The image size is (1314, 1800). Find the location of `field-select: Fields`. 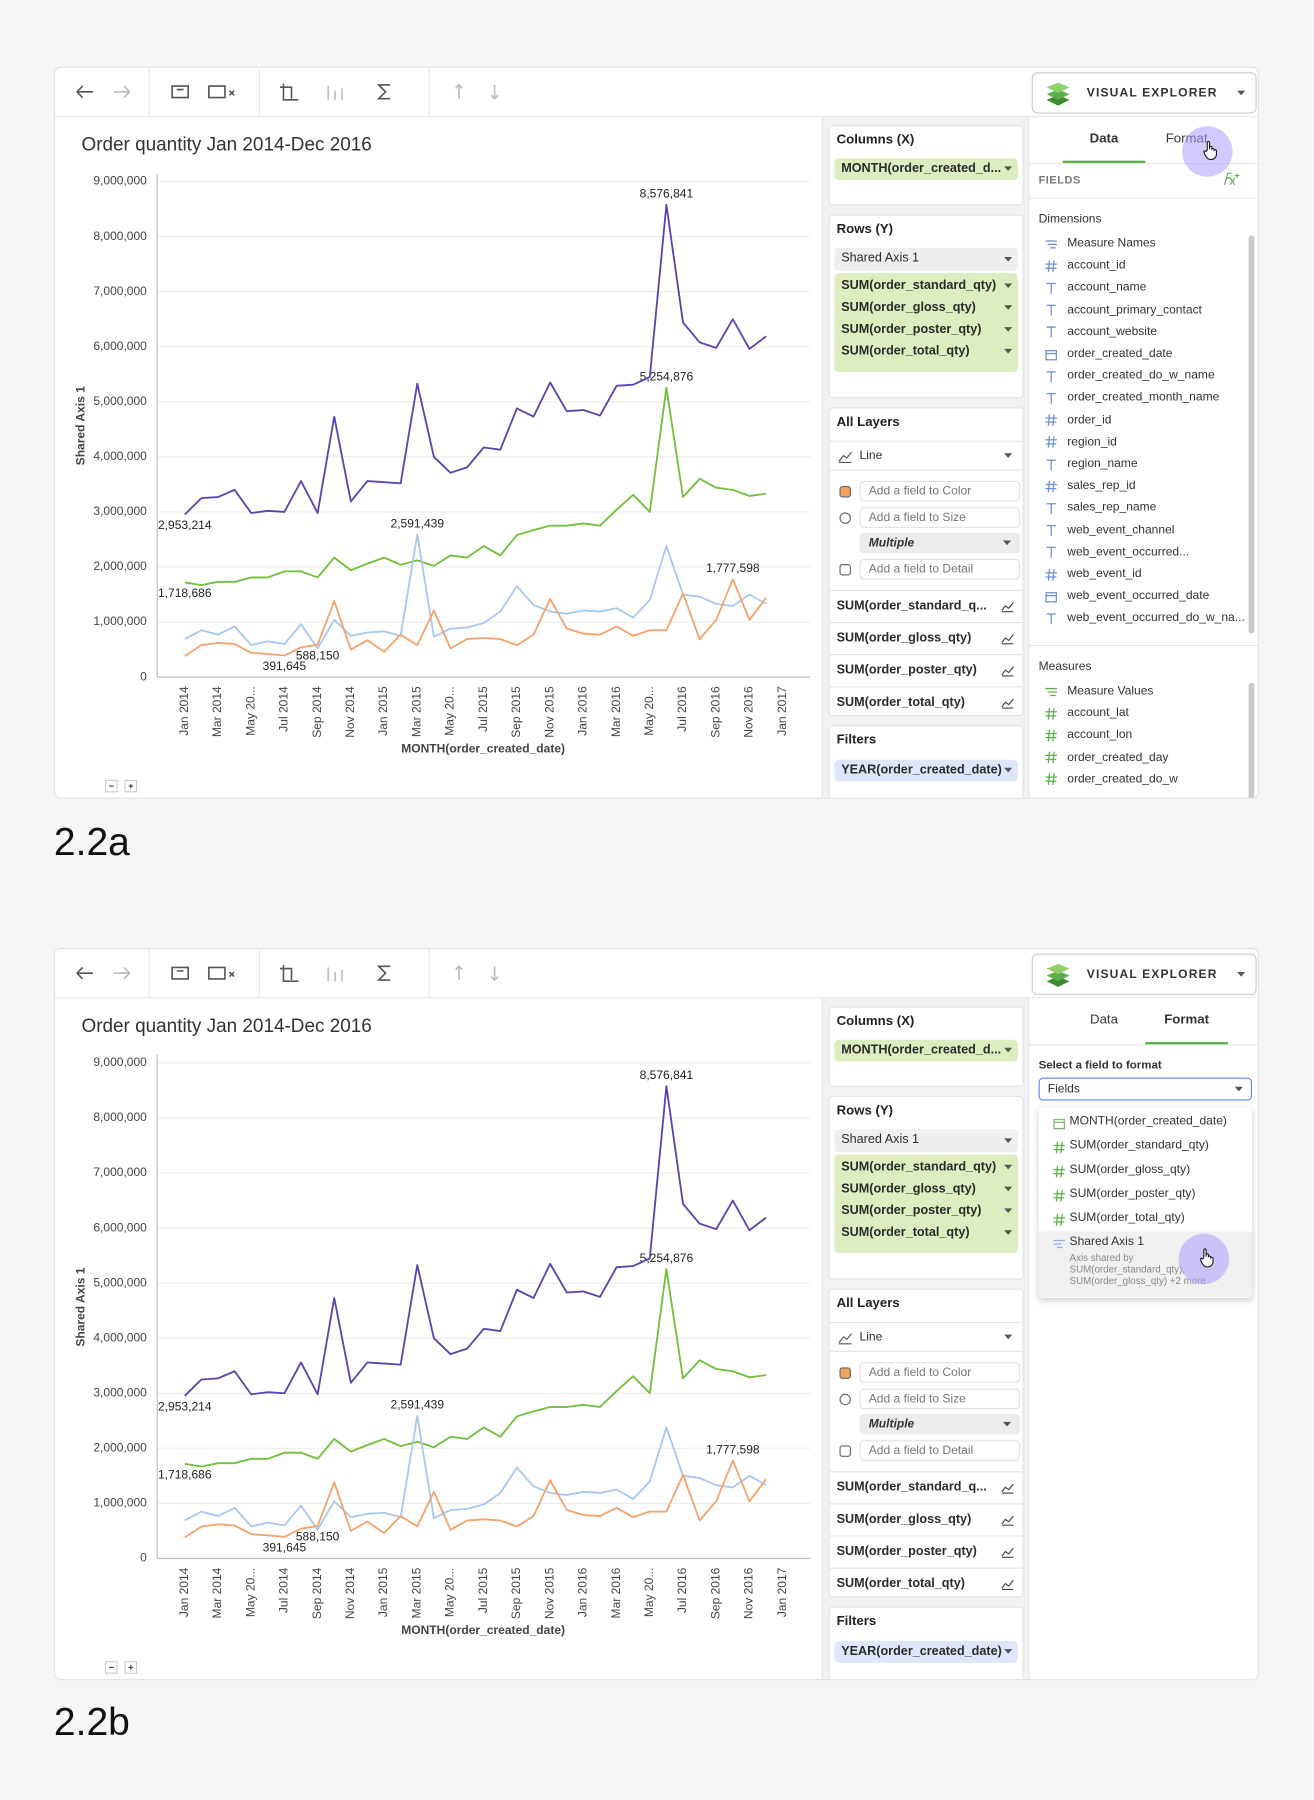

field-select: Fields is located at coordinates (1145, 1089).